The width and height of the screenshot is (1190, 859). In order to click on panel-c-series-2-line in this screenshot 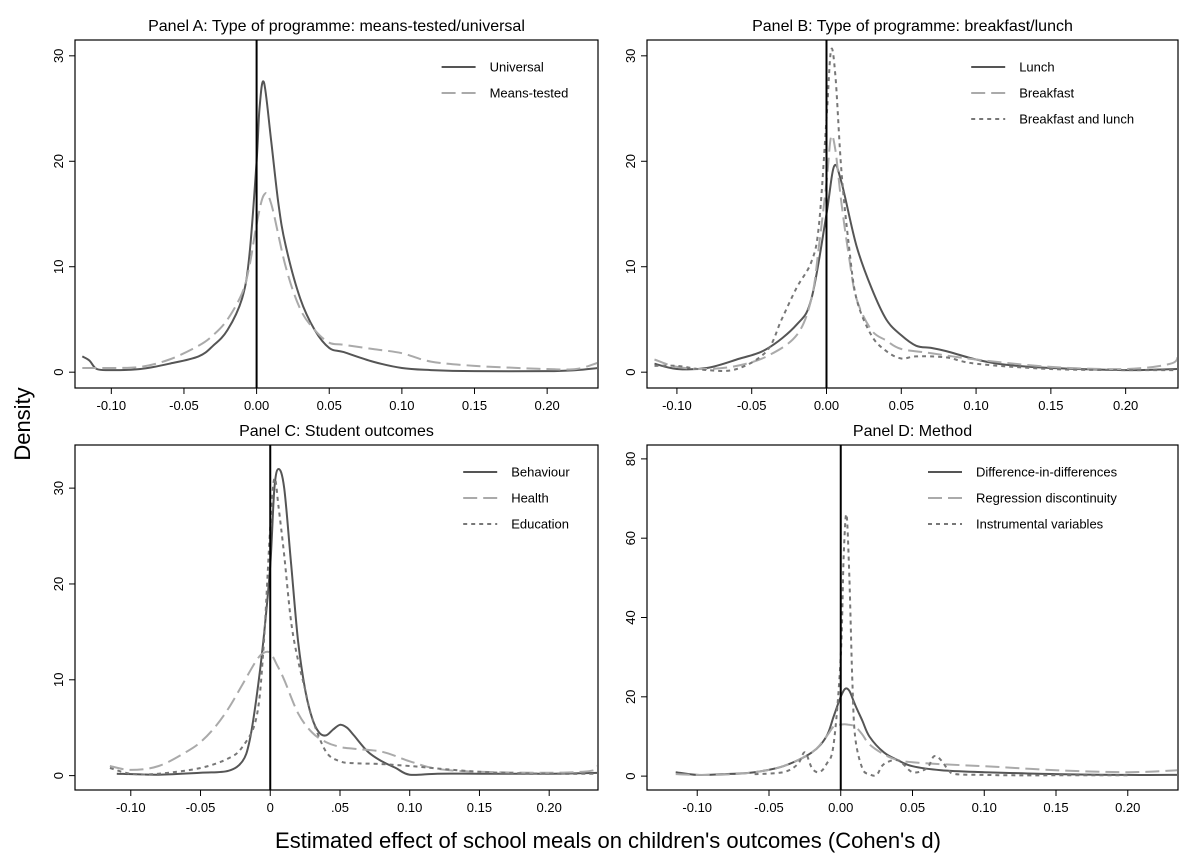, I will do `click(353, 626)`.